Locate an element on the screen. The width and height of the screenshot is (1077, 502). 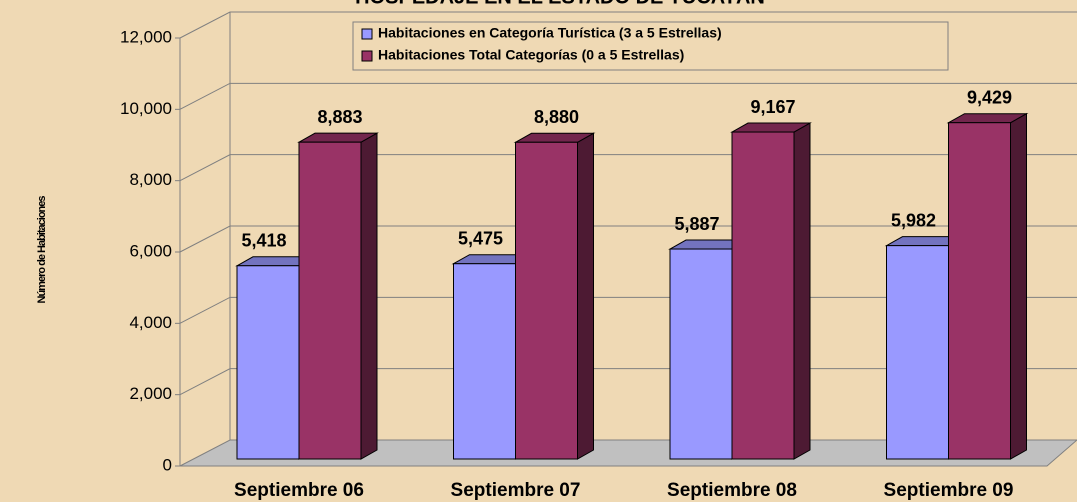
y-tick-label: 12,000 is located at coordinates (146, 36).